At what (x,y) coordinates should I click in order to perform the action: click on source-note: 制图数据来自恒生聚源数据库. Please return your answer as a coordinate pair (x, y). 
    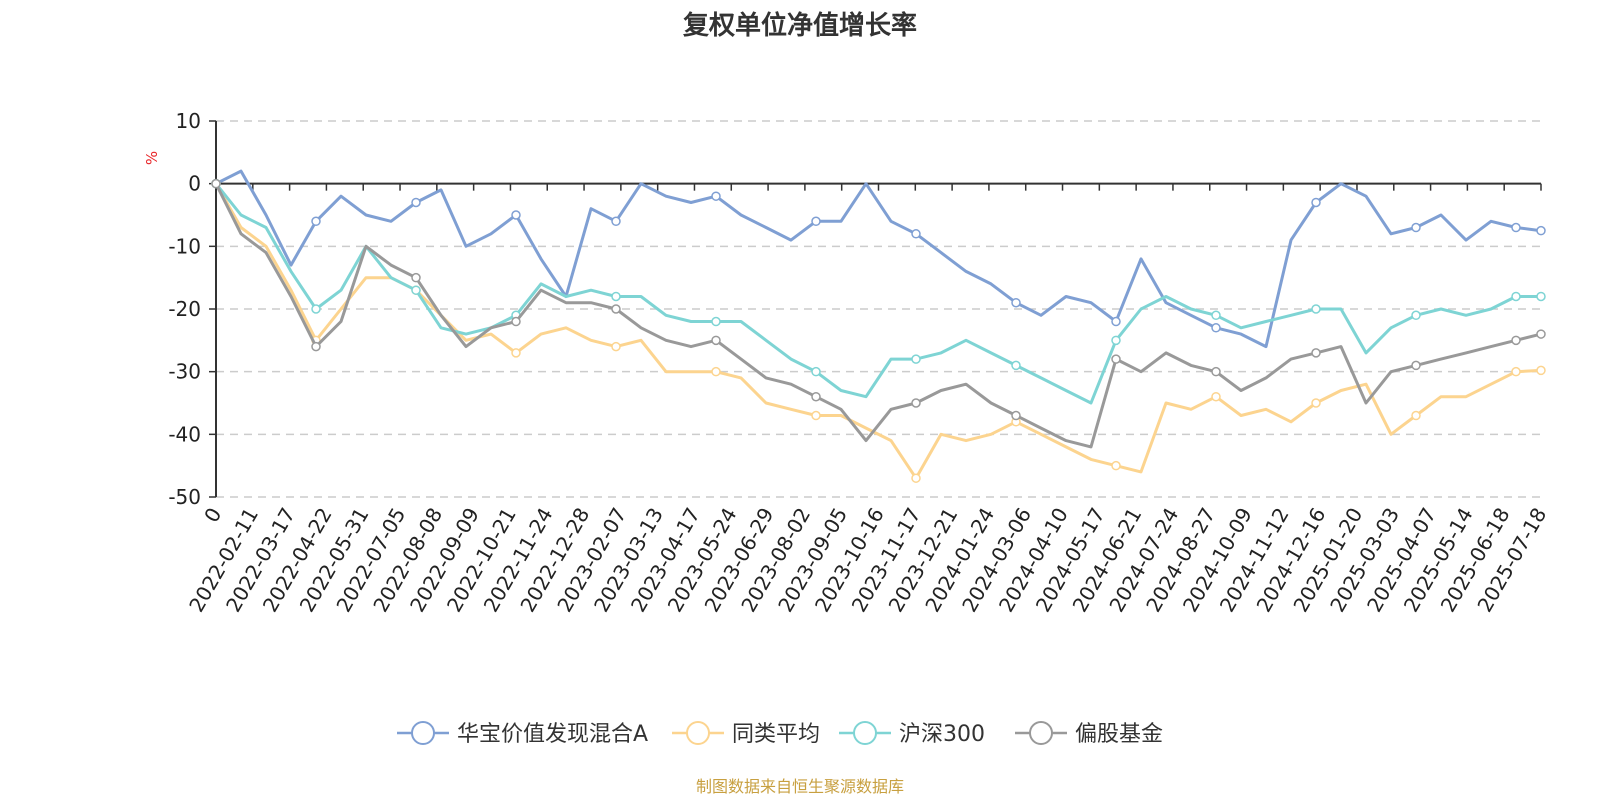
    Looking at the image, I should click on (800, 786).